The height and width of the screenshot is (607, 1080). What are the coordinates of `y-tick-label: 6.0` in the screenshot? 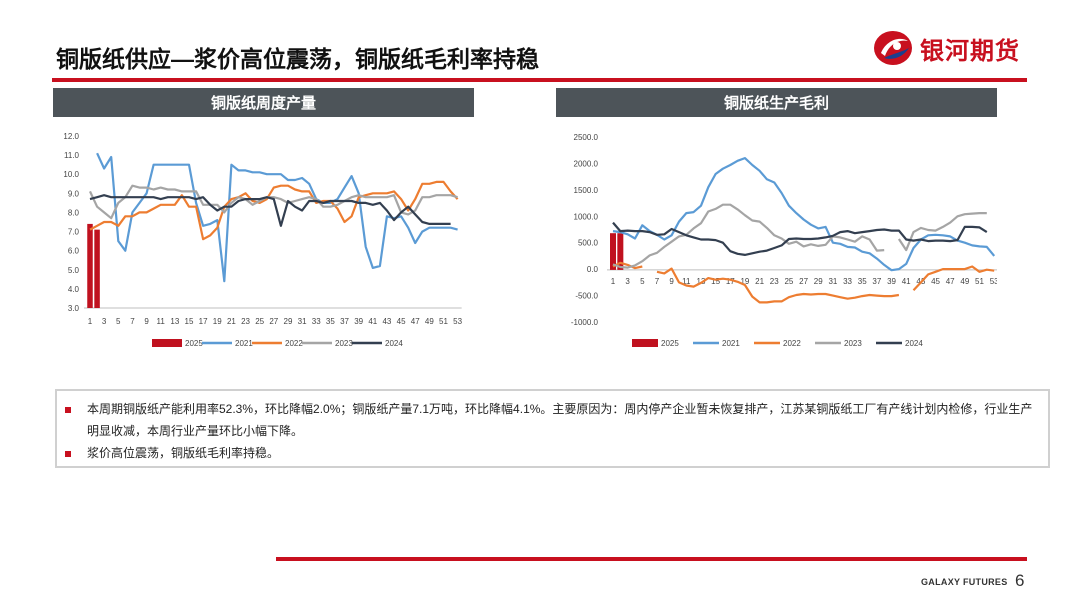 It's located at (74, 251).